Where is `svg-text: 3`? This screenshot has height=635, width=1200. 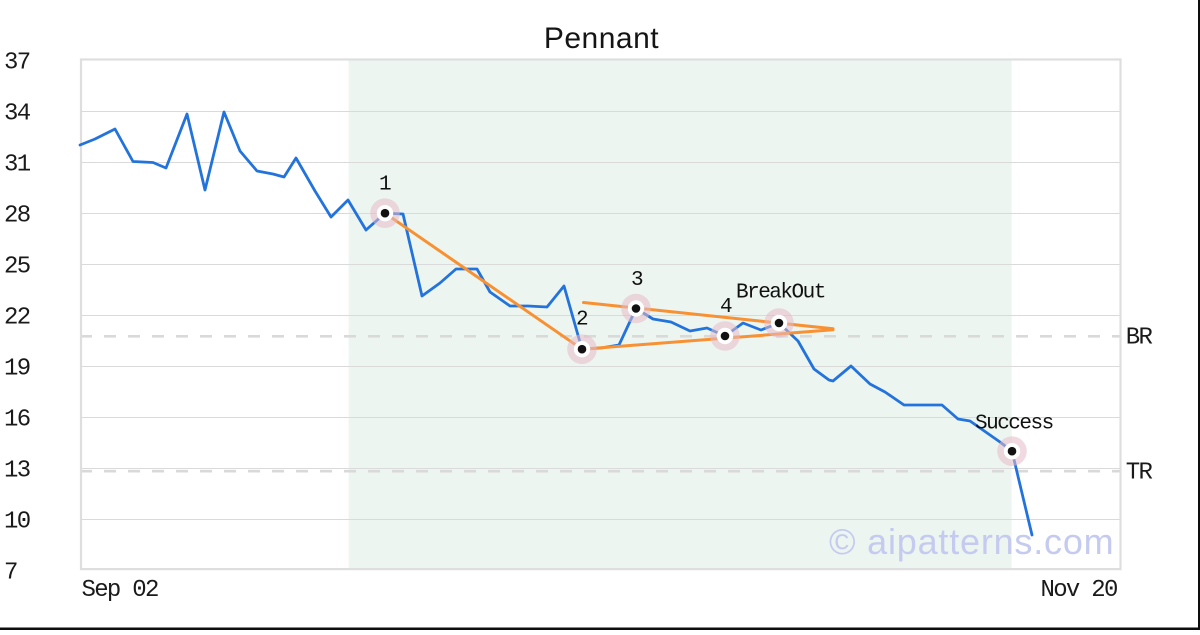 svg-text: 3 is located at coordinates (637, 280).